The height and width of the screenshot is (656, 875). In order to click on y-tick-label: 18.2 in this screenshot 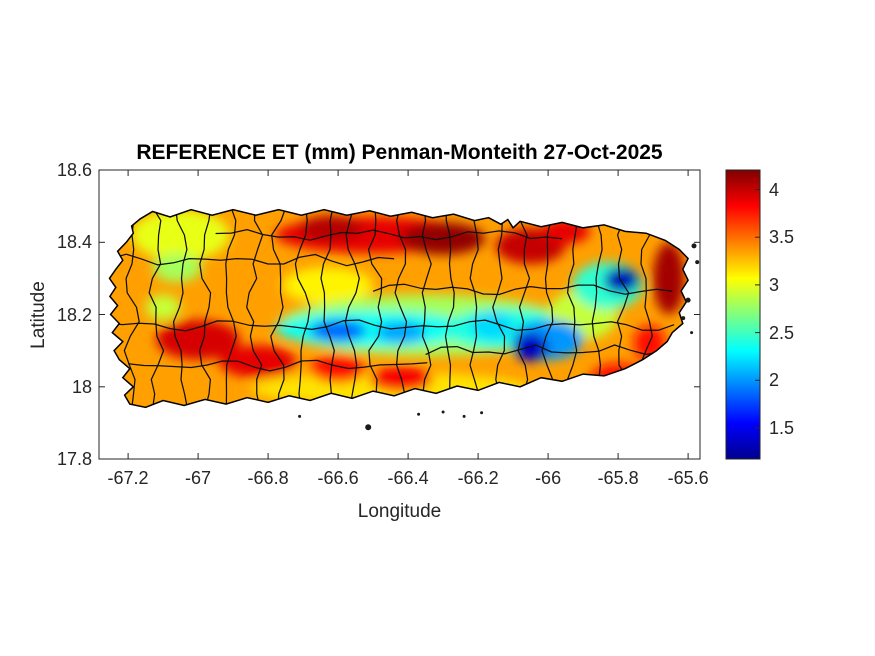, I will do `click(74, 314)`.